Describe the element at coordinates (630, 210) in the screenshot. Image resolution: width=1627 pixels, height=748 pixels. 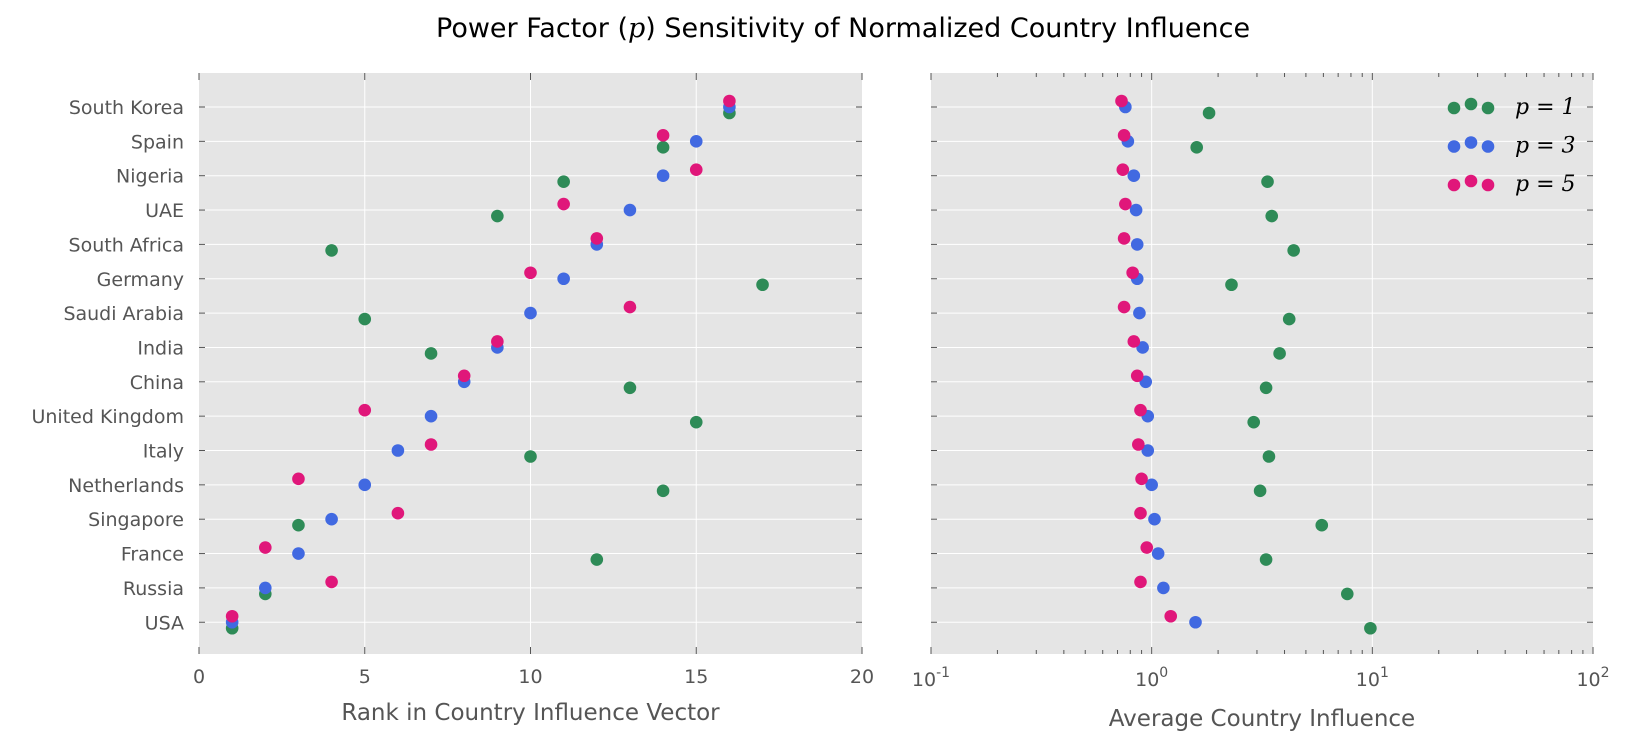
I see `rank-point-p-3-uae` at that location.